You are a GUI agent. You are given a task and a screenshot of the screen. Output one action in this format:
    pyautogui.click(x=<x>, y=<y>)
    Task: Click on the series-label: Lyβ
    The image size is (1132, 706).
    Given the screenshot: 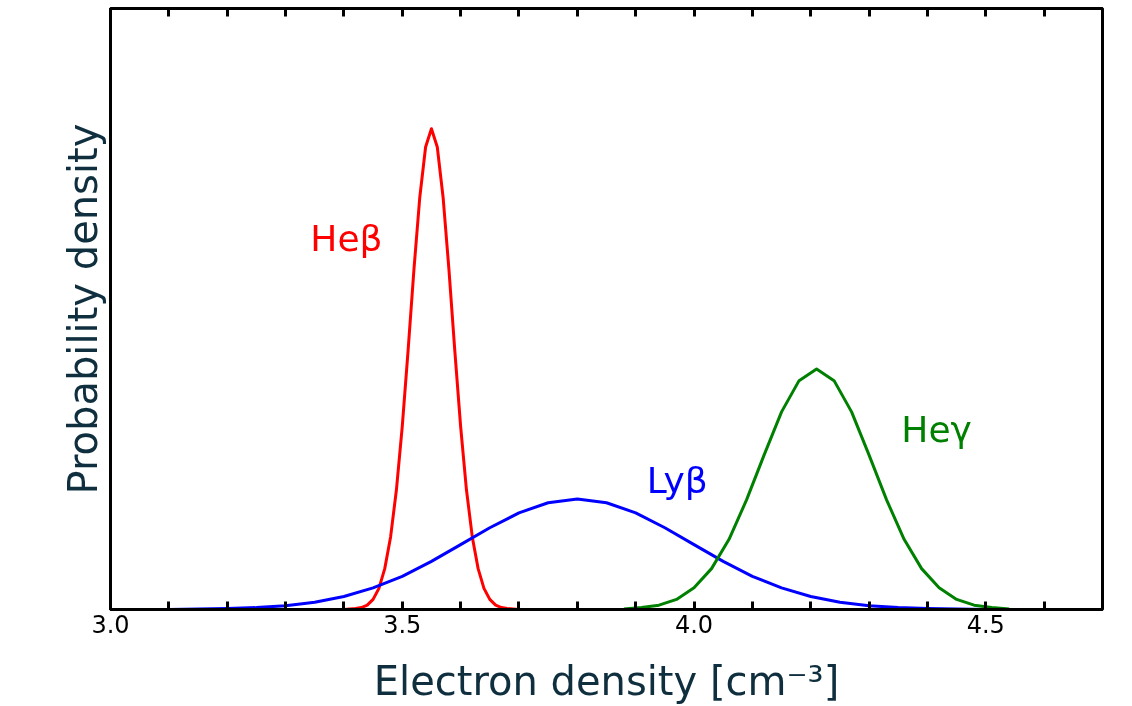 What is the action you would take?
    pyautogui.click(x=677, y=481)
    